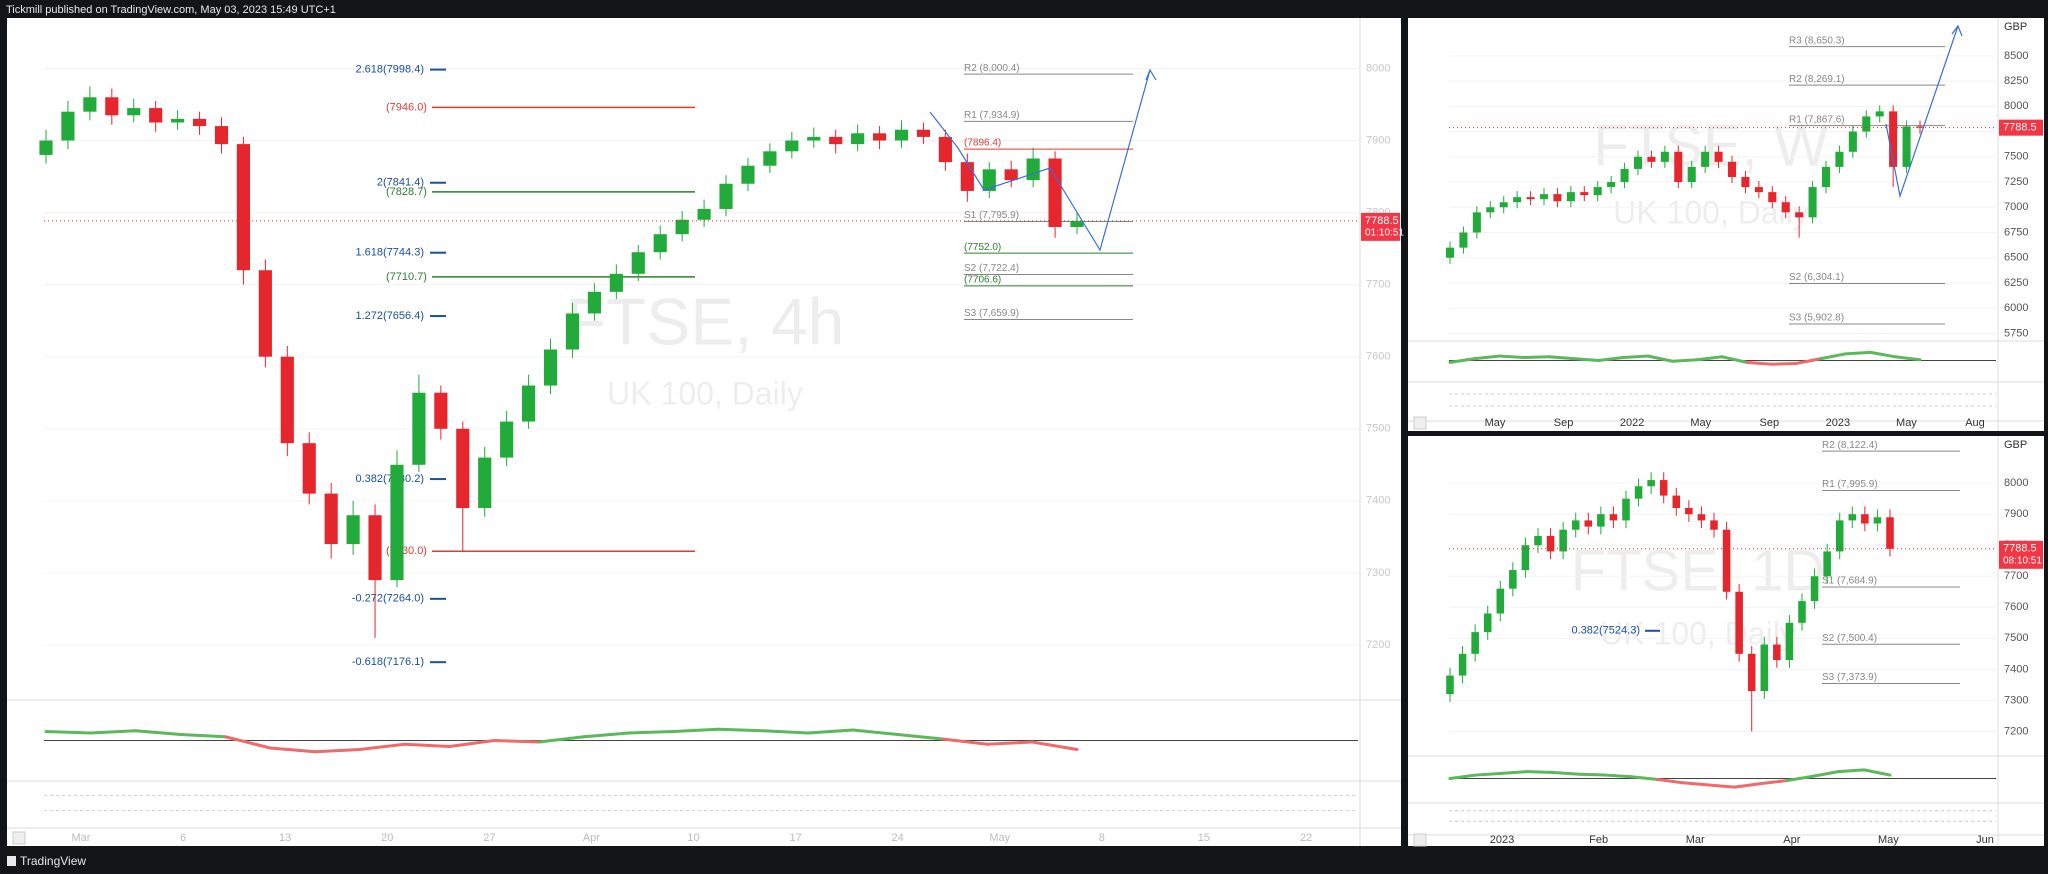 This screenshot has height=874, width=2048. Describe the element at coordinates (1384, 232) in the screenshot. I see `countdown-label: 01:10:51` at that location.